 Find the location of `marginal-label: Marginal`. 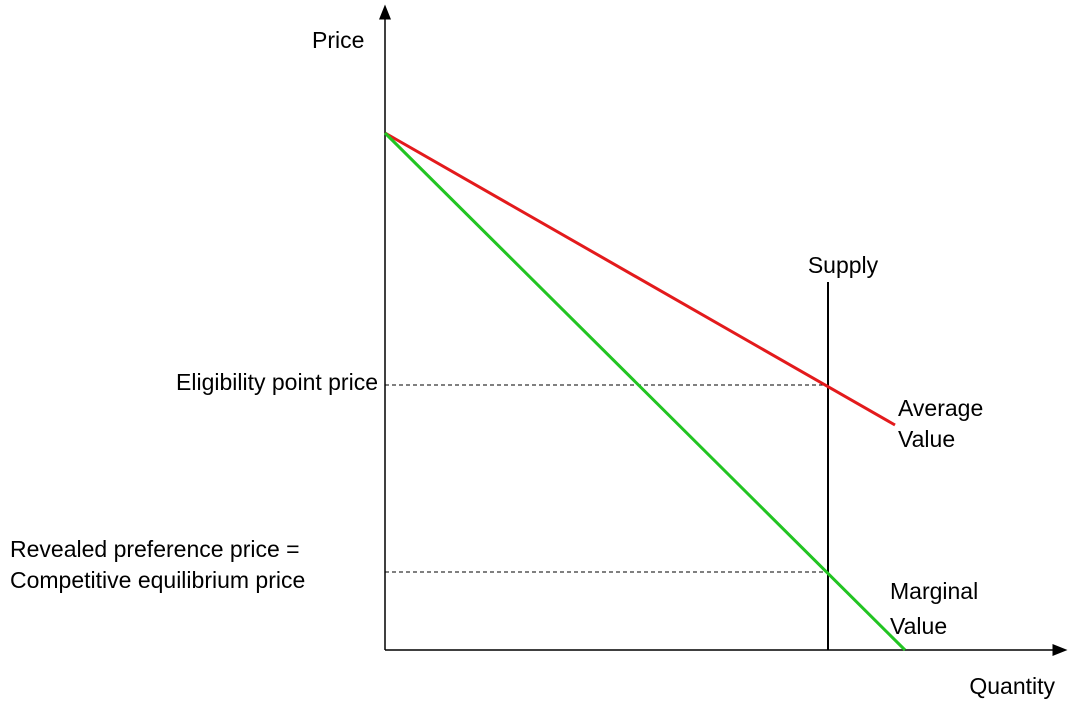

marginal-label: Marginal is located at coordinates (934, 591).